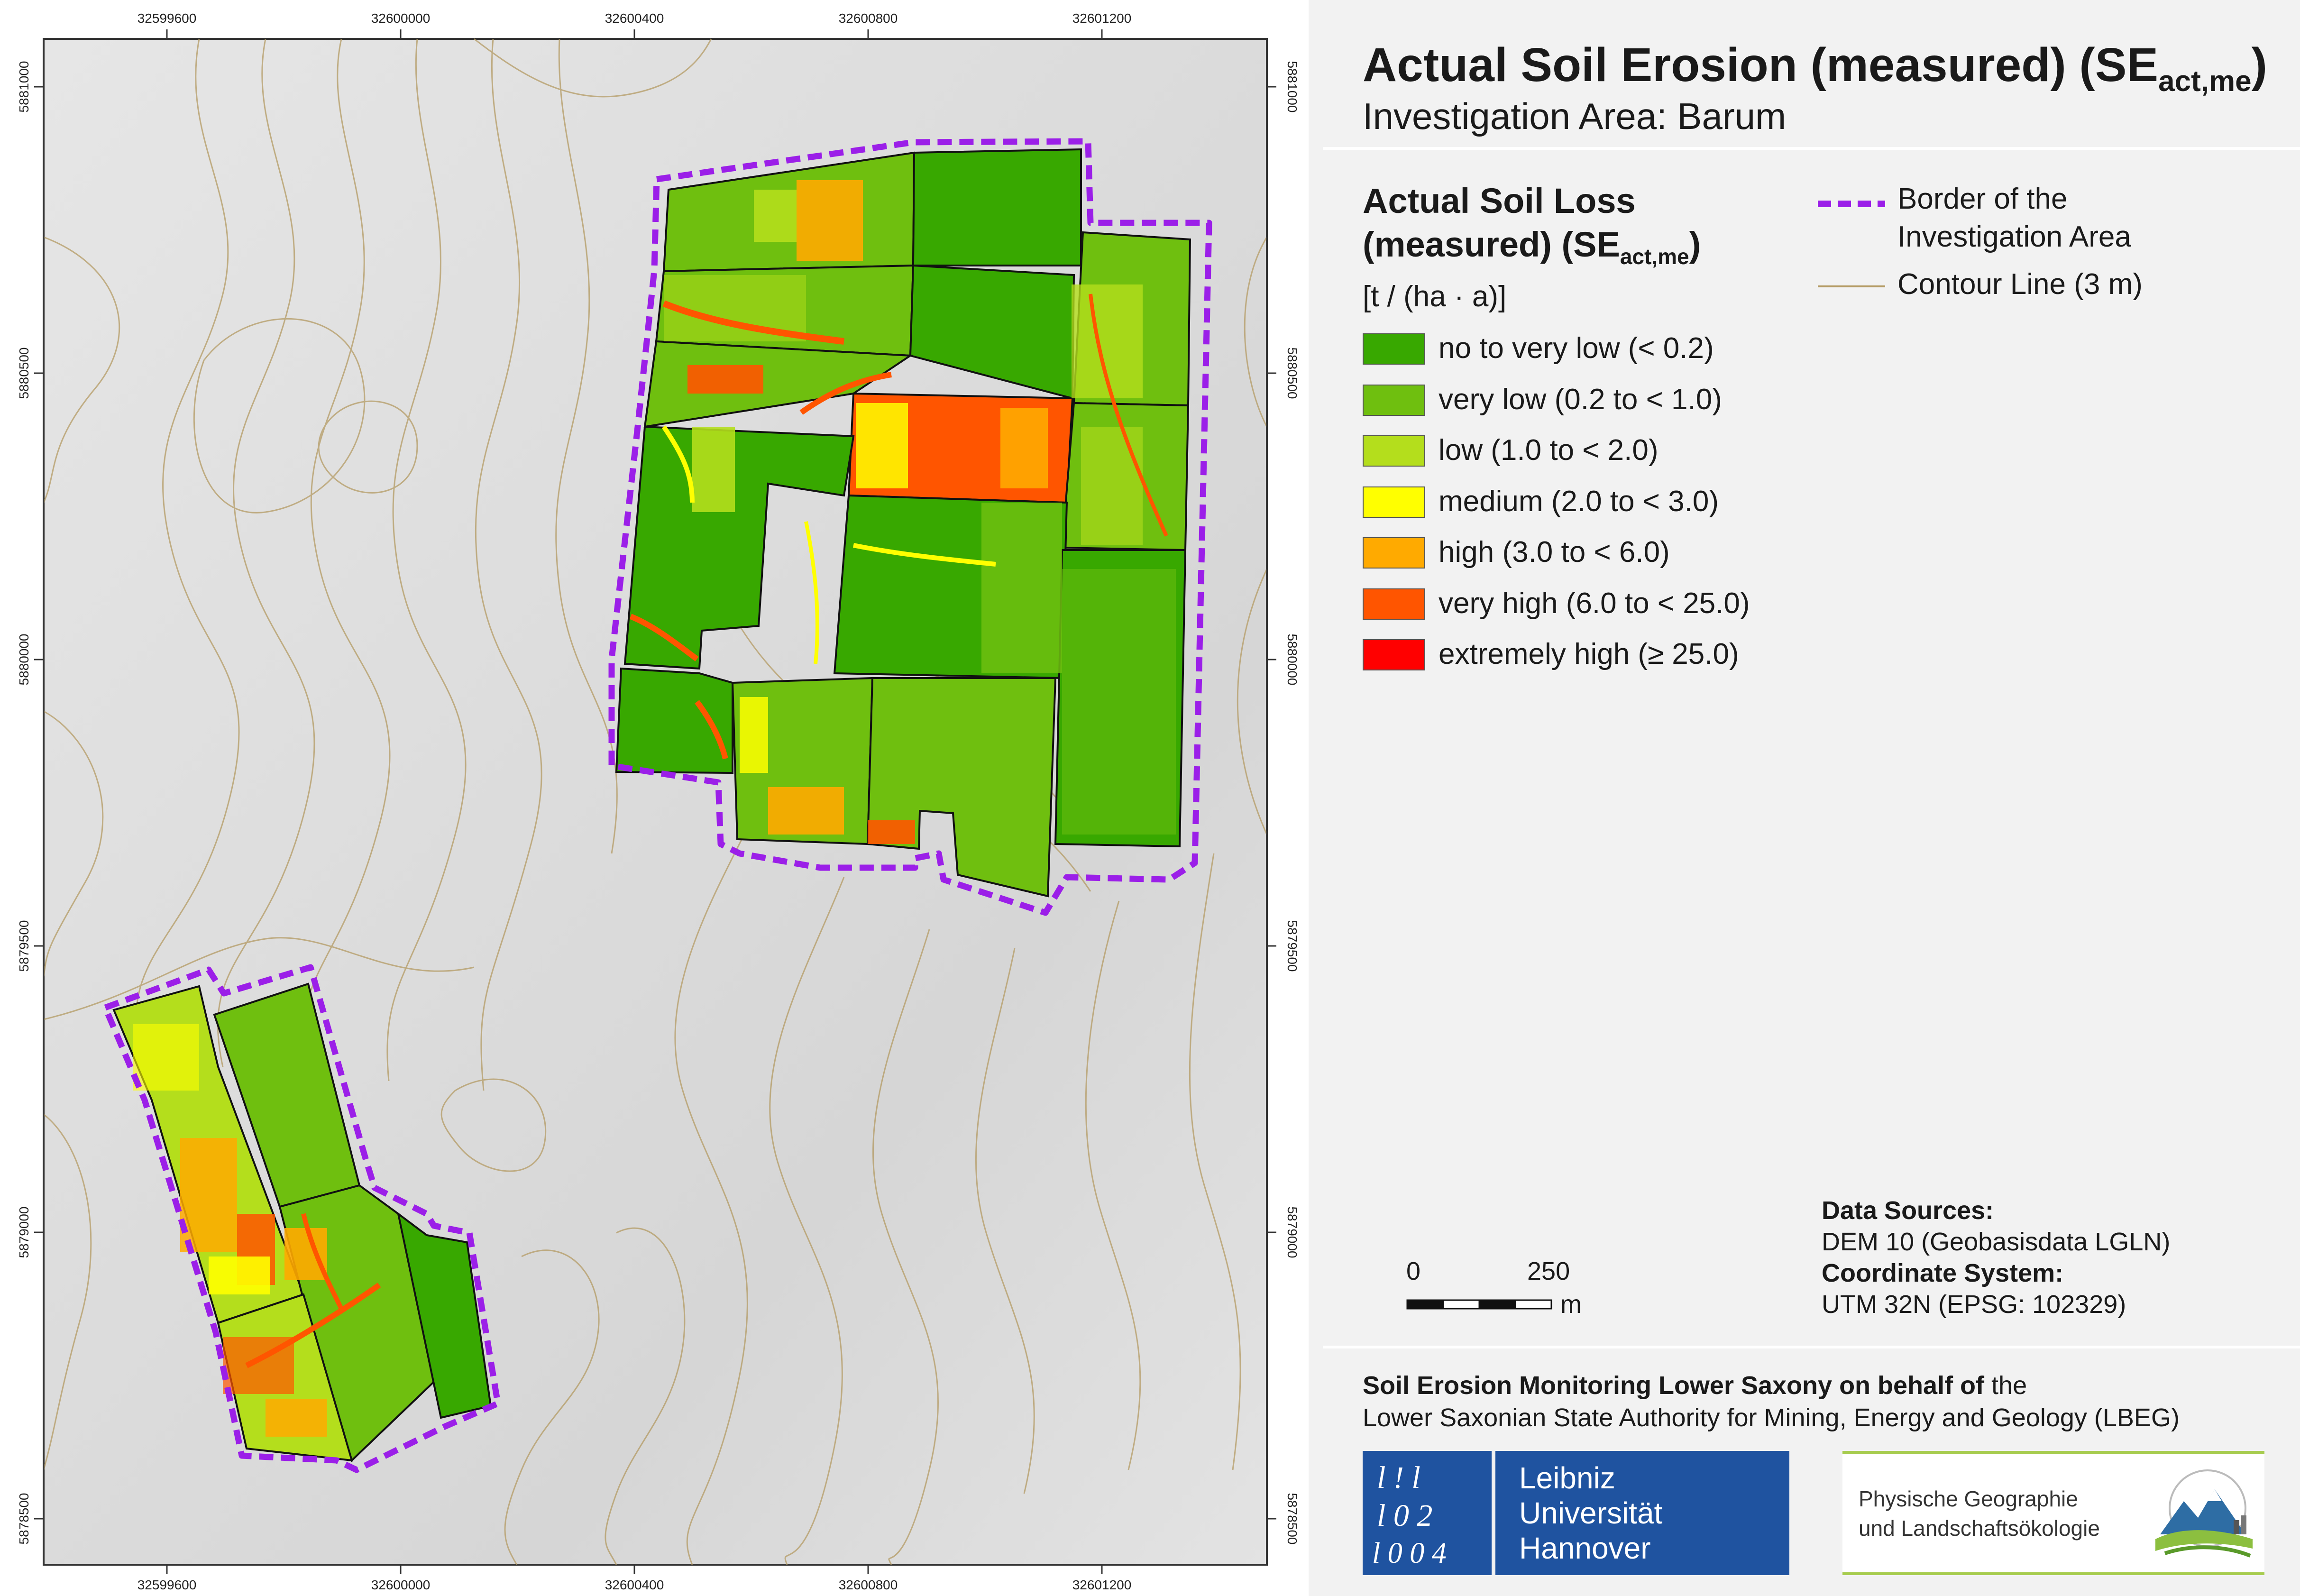 This screenshot has width=2300, height=1596. I want to click on field-n8, so click(739, 547).